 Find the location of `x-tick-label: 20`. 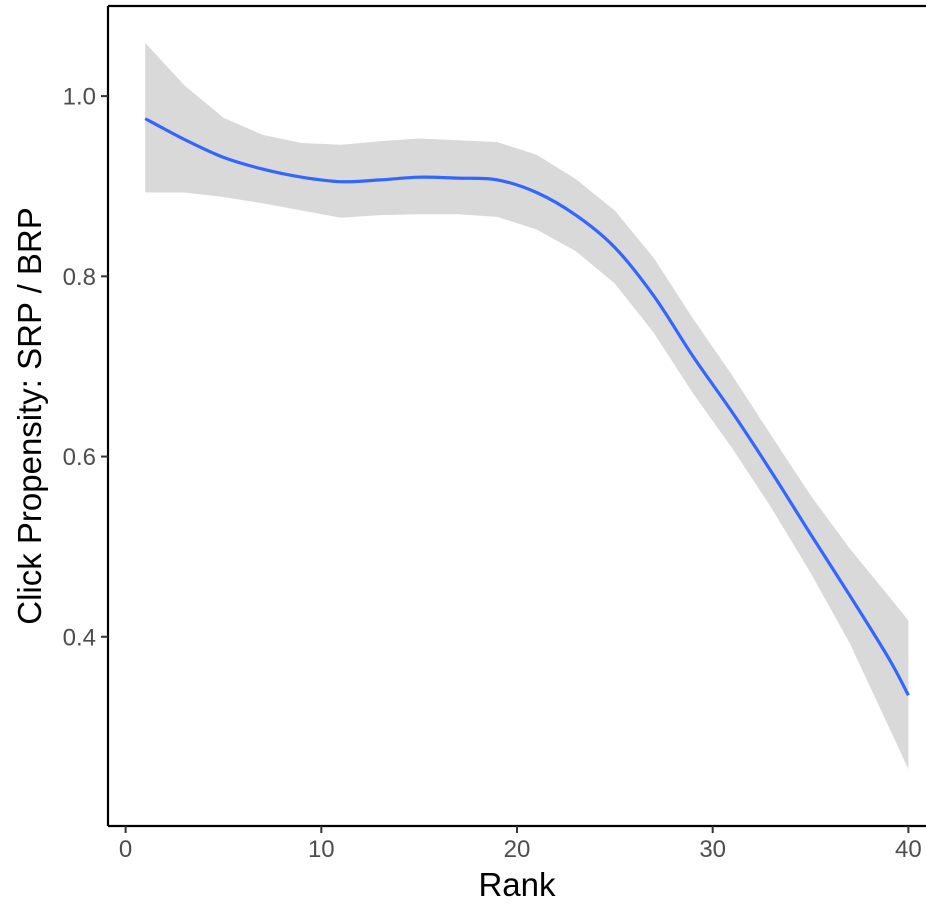

x-tick-label: 20 is located at coordinates (517, 849).